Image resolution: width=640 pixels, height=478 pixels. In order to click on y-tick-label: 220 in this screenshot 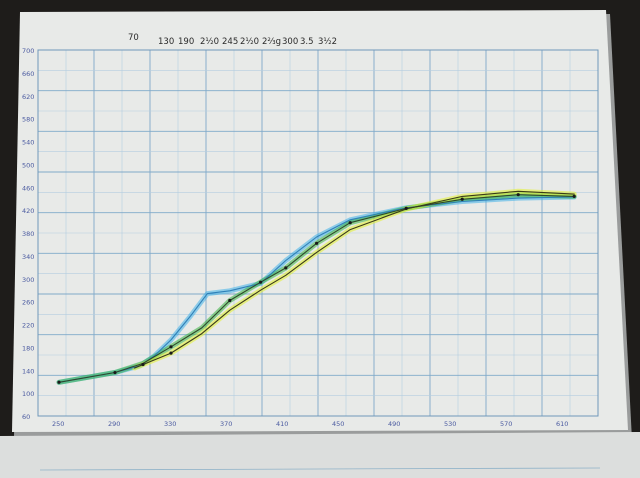, I will do `click(28, 326)`.